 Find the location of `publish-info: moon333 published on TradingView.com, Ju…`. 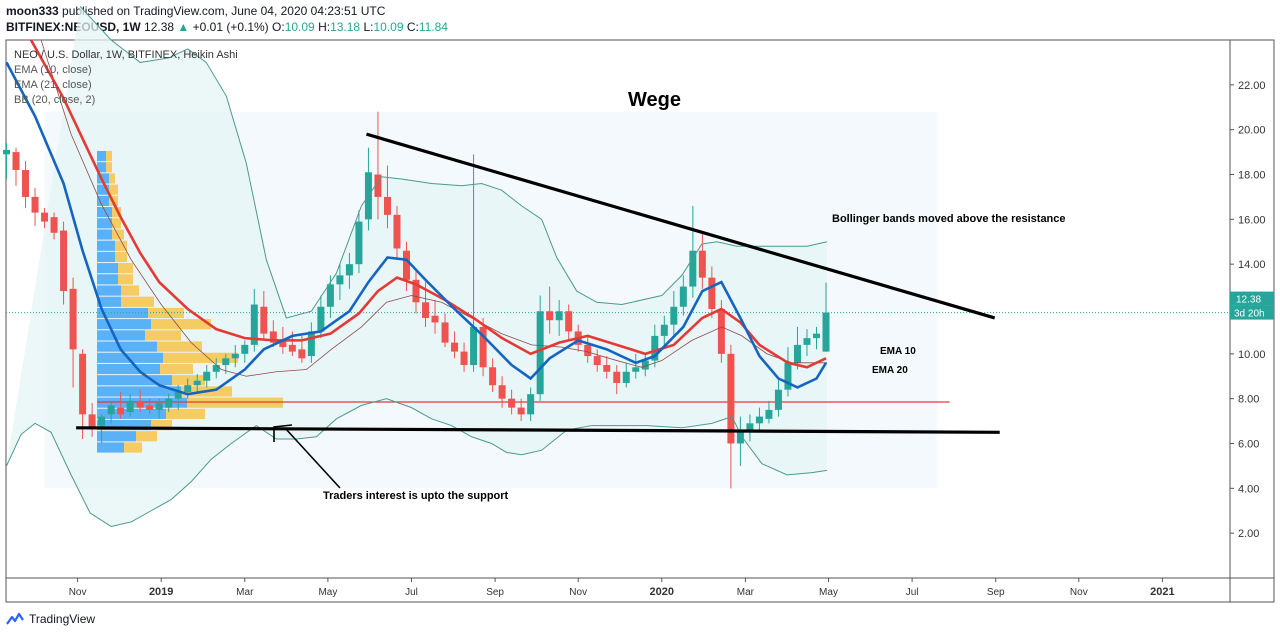

publish-info: moon333 published on TradingView.com, Ju… is located at coordinates (640, 11).